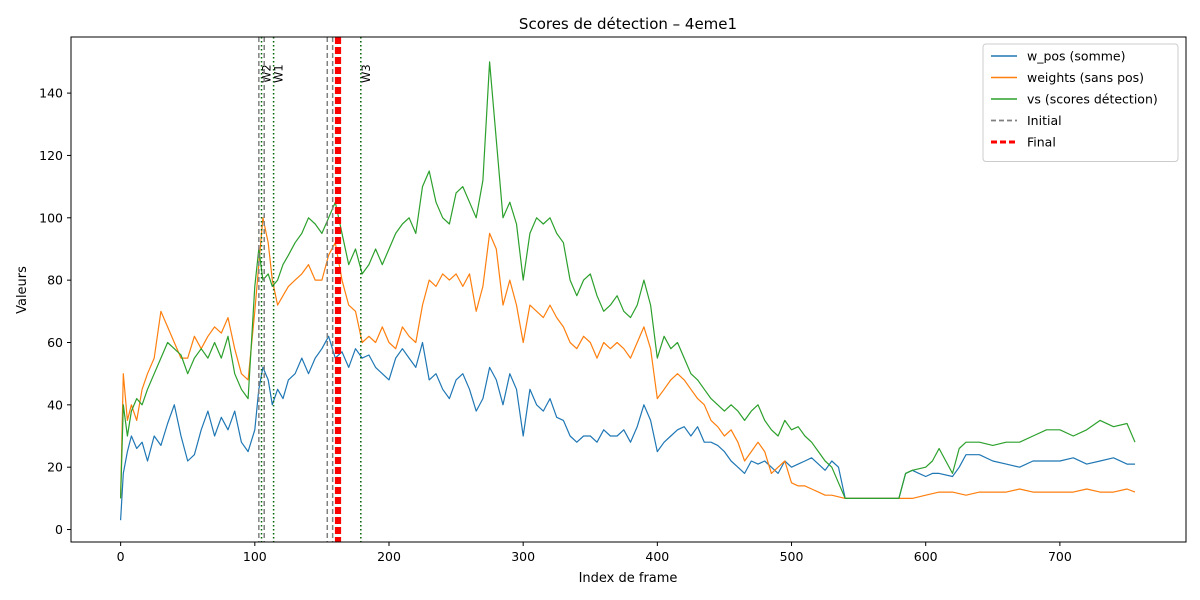 The height and width of the screenshot is (600, 1200). Describe the element at coordinates (1041, 142) in the screenshot. I see `legend-label-final: Final` at that location.